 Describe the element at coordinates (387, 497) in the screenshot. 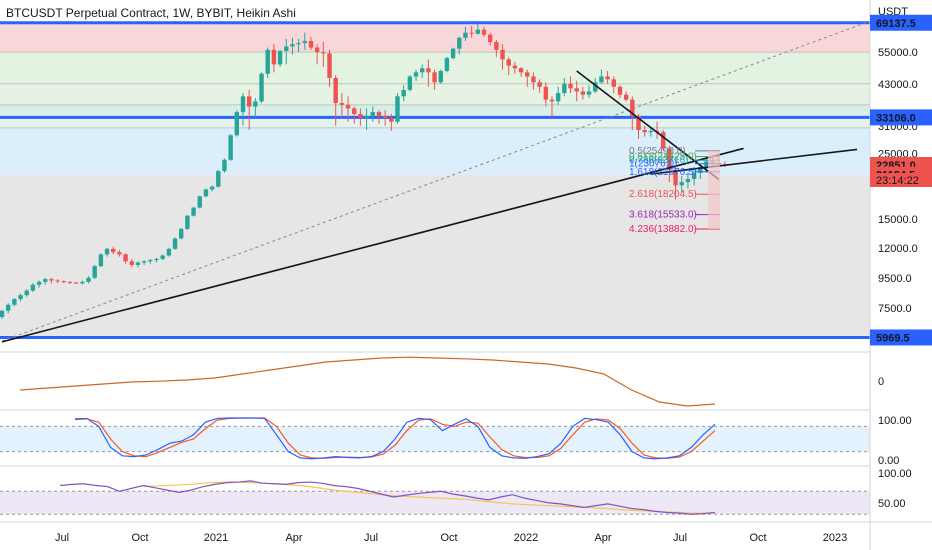

I see `rsi-line` at that location.